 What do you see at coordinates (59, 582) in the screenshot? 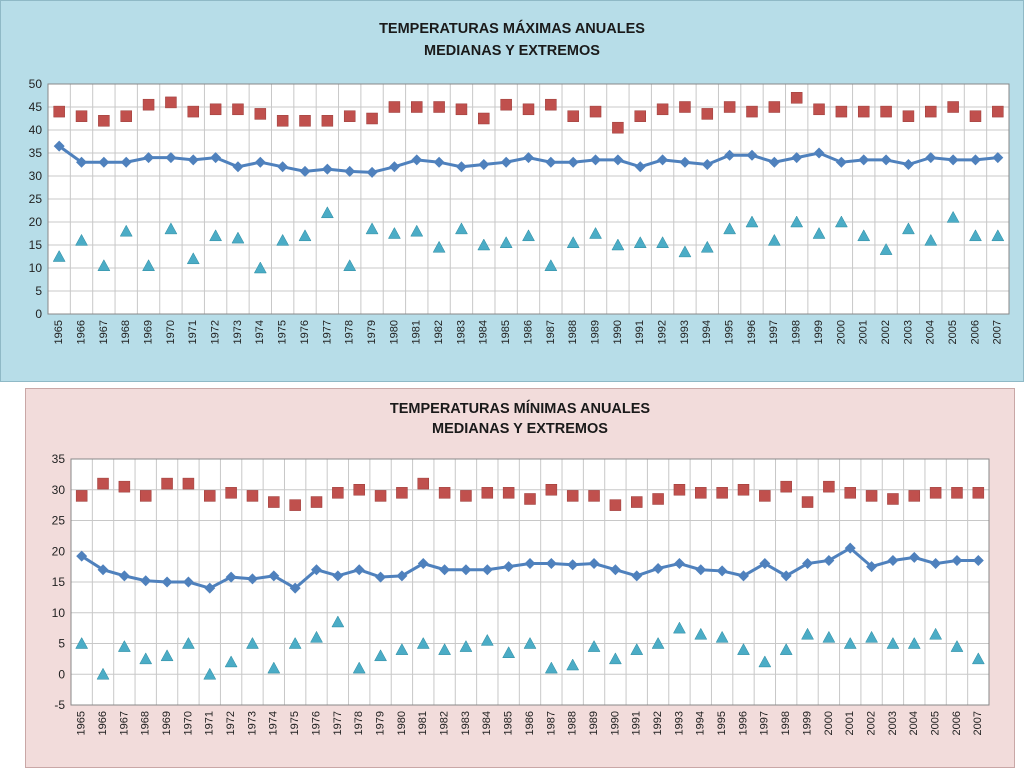
I see `y-tick-label: 15` at bounding box center [59, 582].